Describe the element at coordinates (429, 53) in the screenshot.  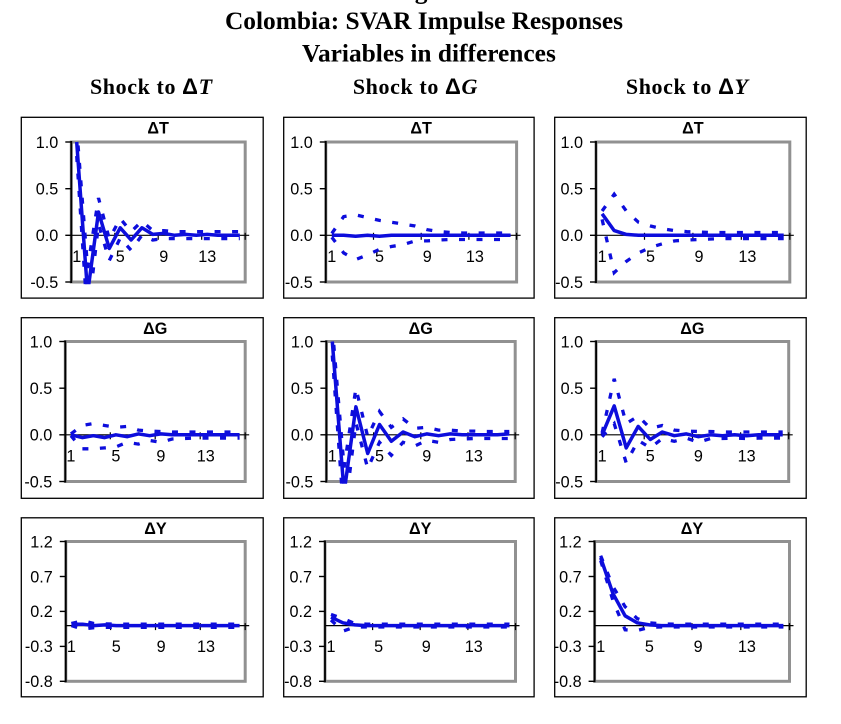
I see `svg-text: Variables in differences` at that location.